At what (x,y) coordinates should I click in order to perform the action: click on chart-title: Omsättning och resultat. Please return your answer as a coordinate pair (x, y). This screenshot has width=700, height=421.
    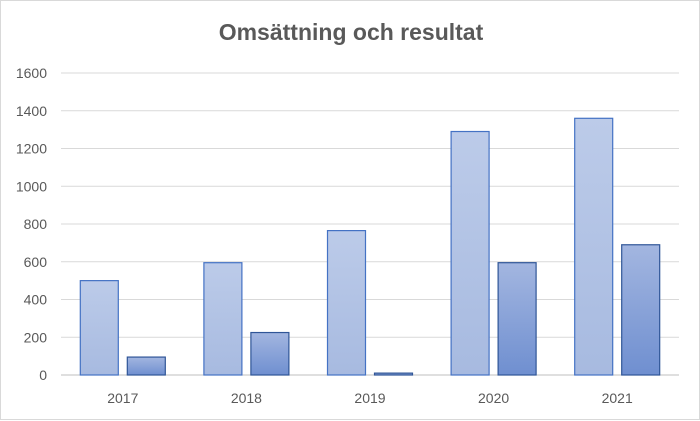
    Looking at the image, I should click on (351, 32).